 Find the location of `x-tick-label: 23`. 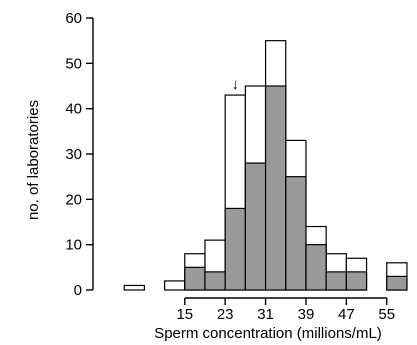

x-tick-label: 23 is located at coordinates (225, 314).